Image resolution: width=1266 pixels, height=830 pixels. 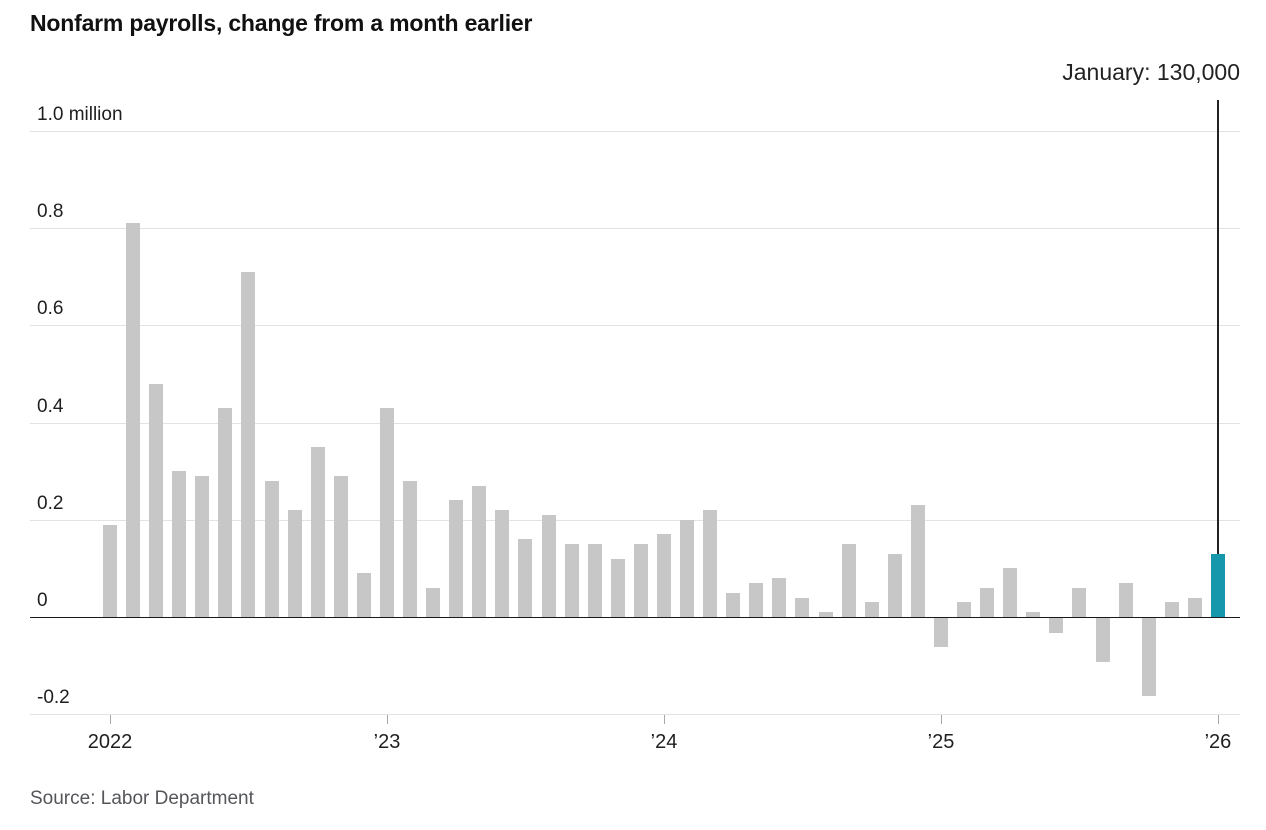 I want to click on x-axis-label: ’25, so click(x=941, y=742).